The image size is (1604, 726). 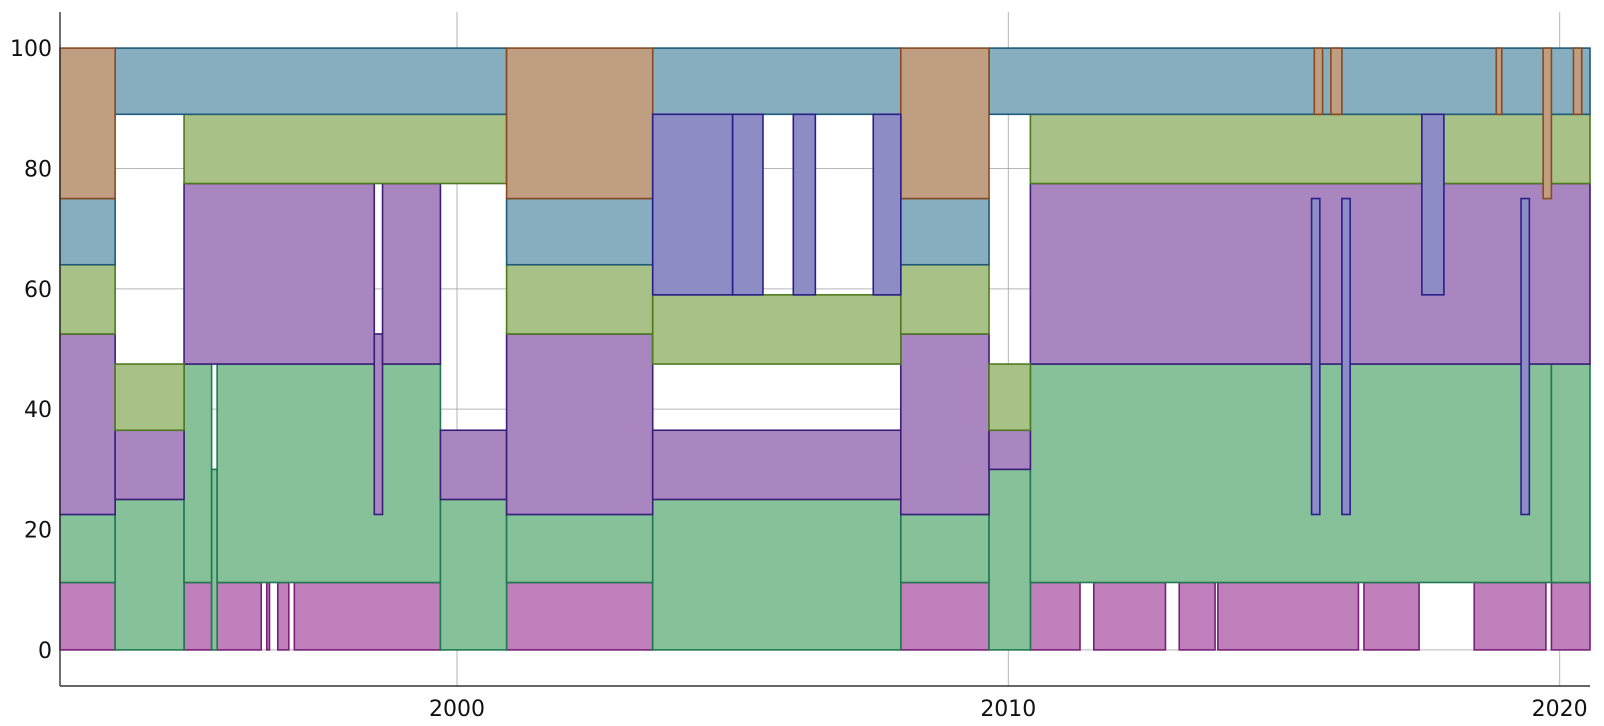 I want to click on x-tick-label: 2010, so click(x=1008, y=709).